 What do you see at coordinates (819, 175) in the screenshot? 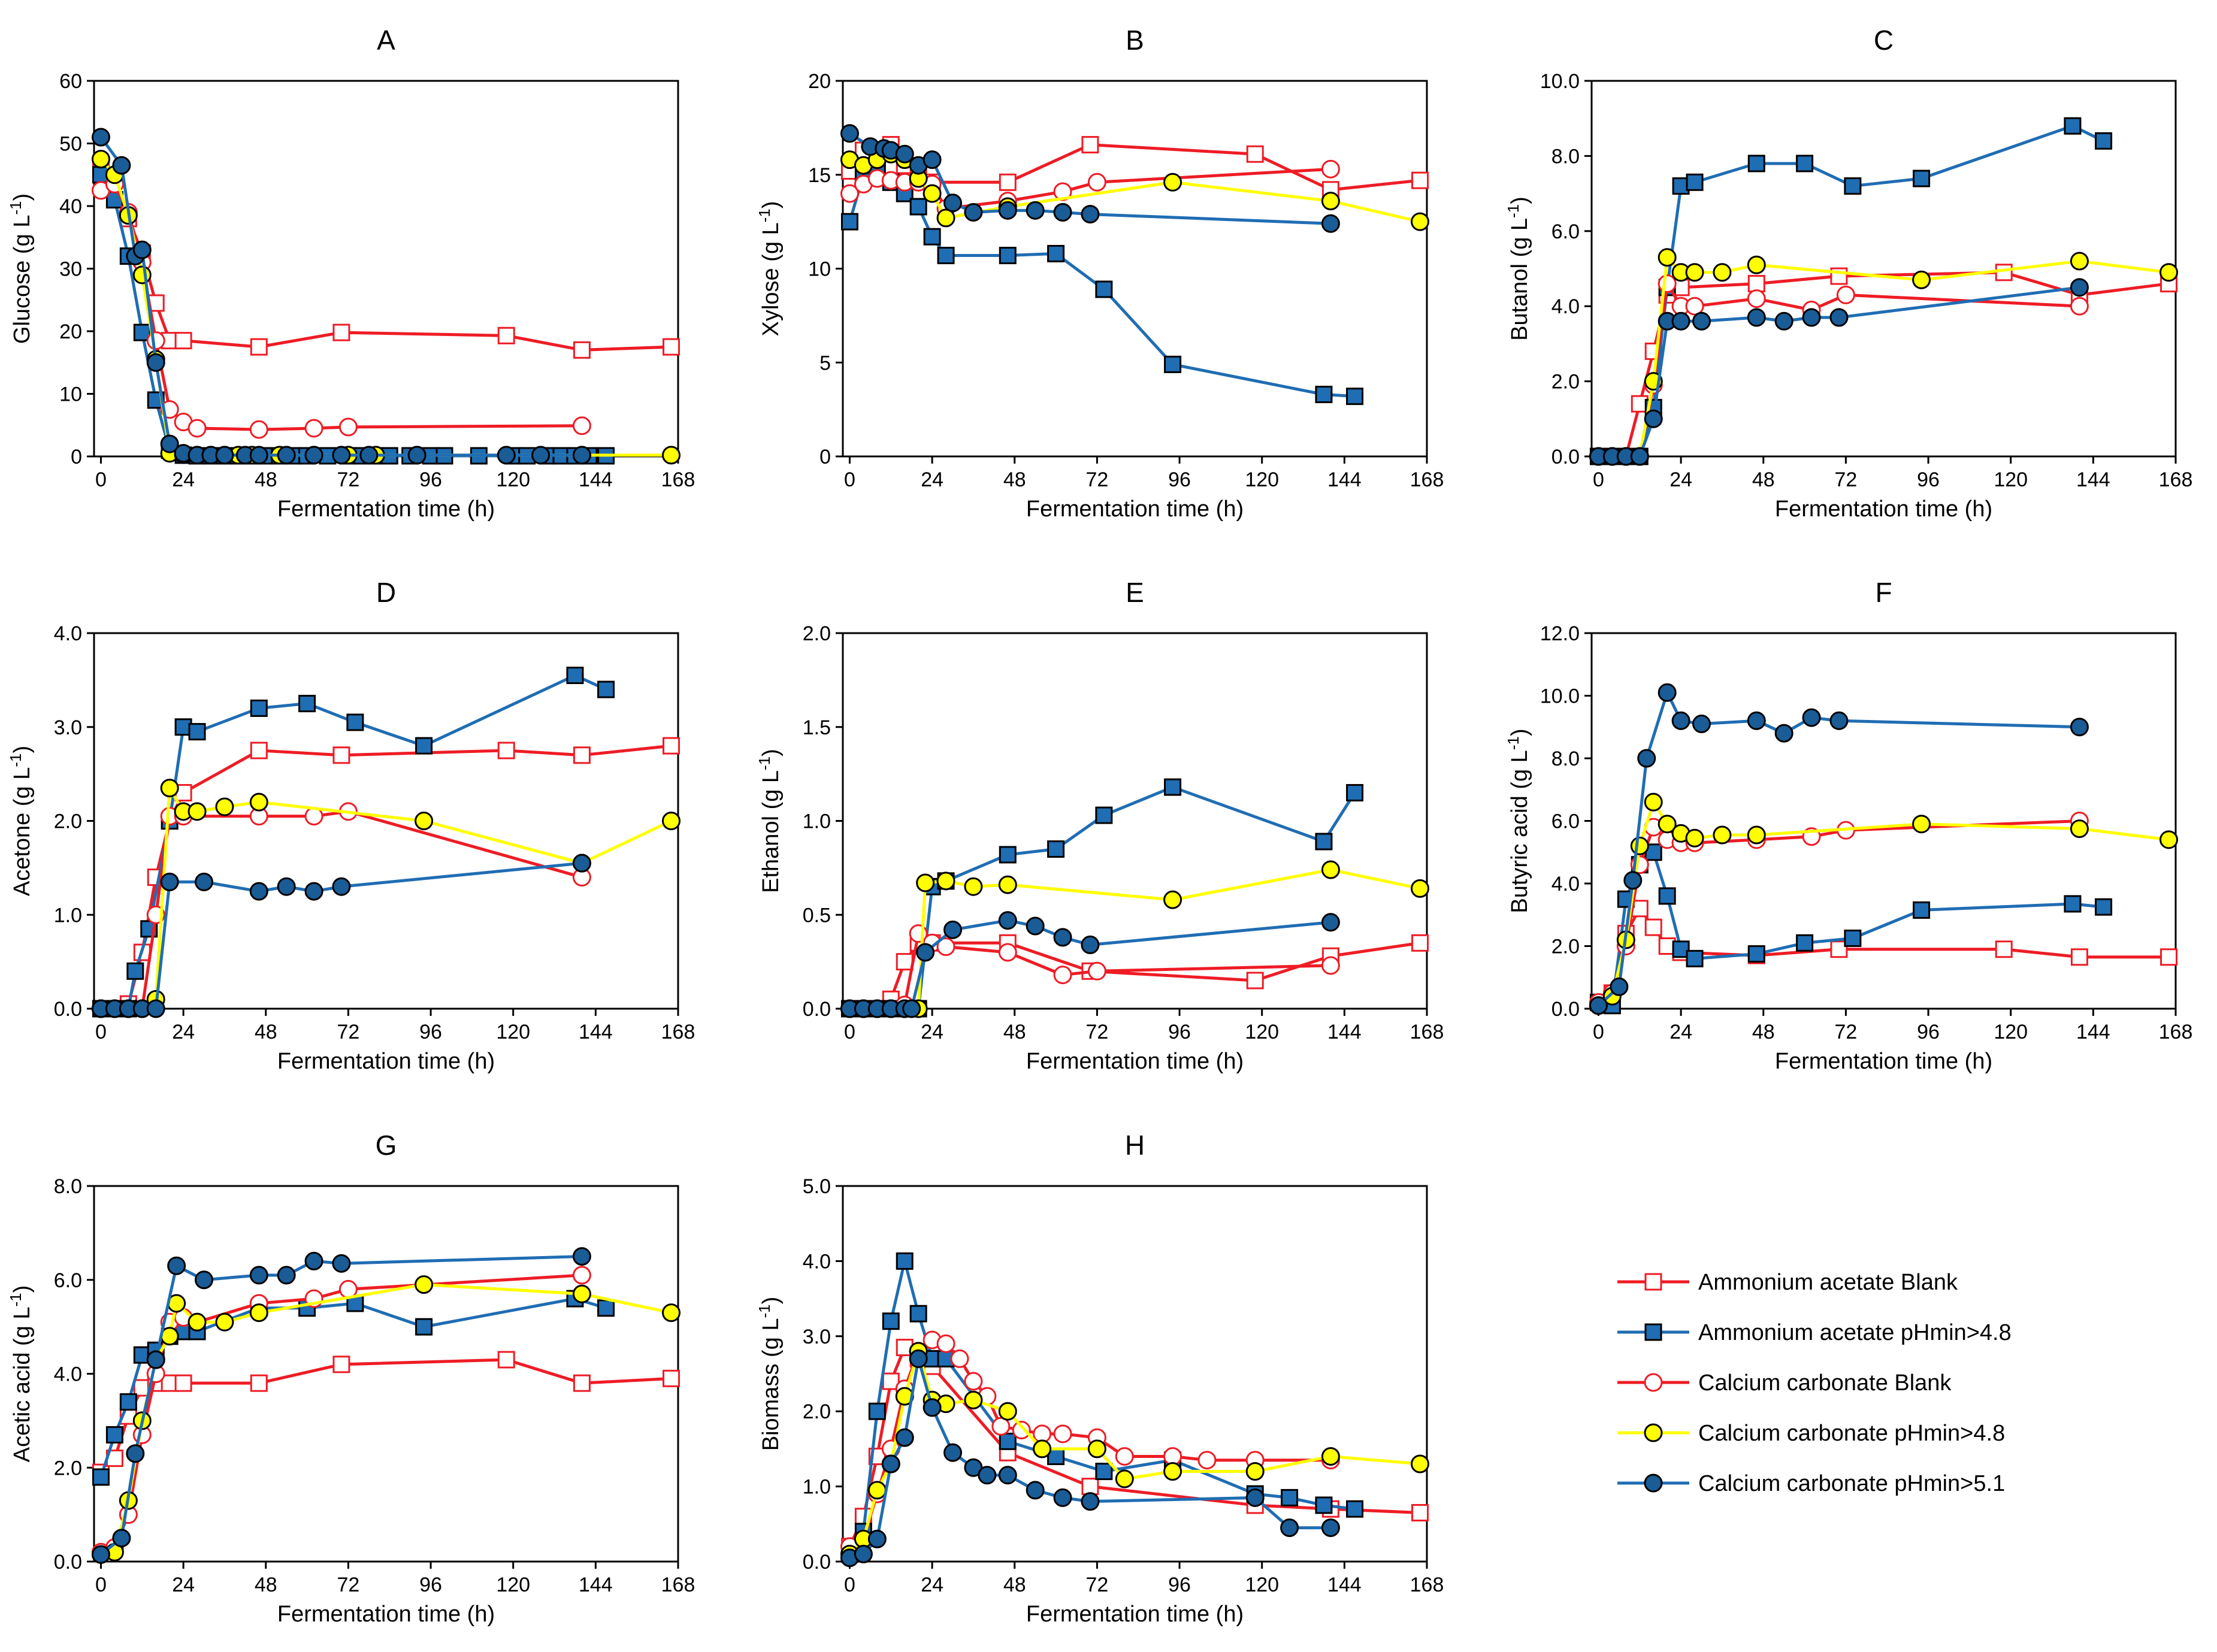
I see `y-tick-label: 15` at bounding box center [819, 175].